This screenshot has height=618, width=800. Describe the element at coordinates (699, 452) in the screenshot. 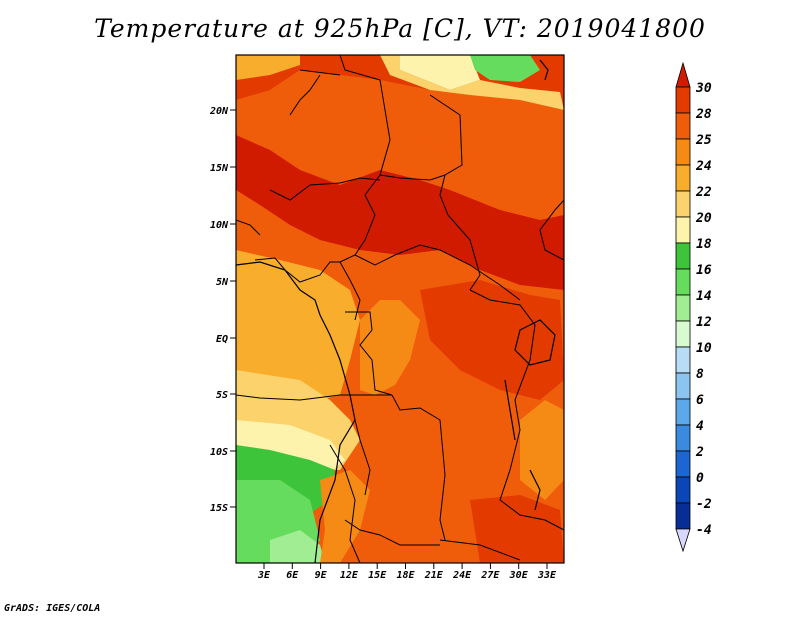

I see `colorbar-label: 2` at that location.